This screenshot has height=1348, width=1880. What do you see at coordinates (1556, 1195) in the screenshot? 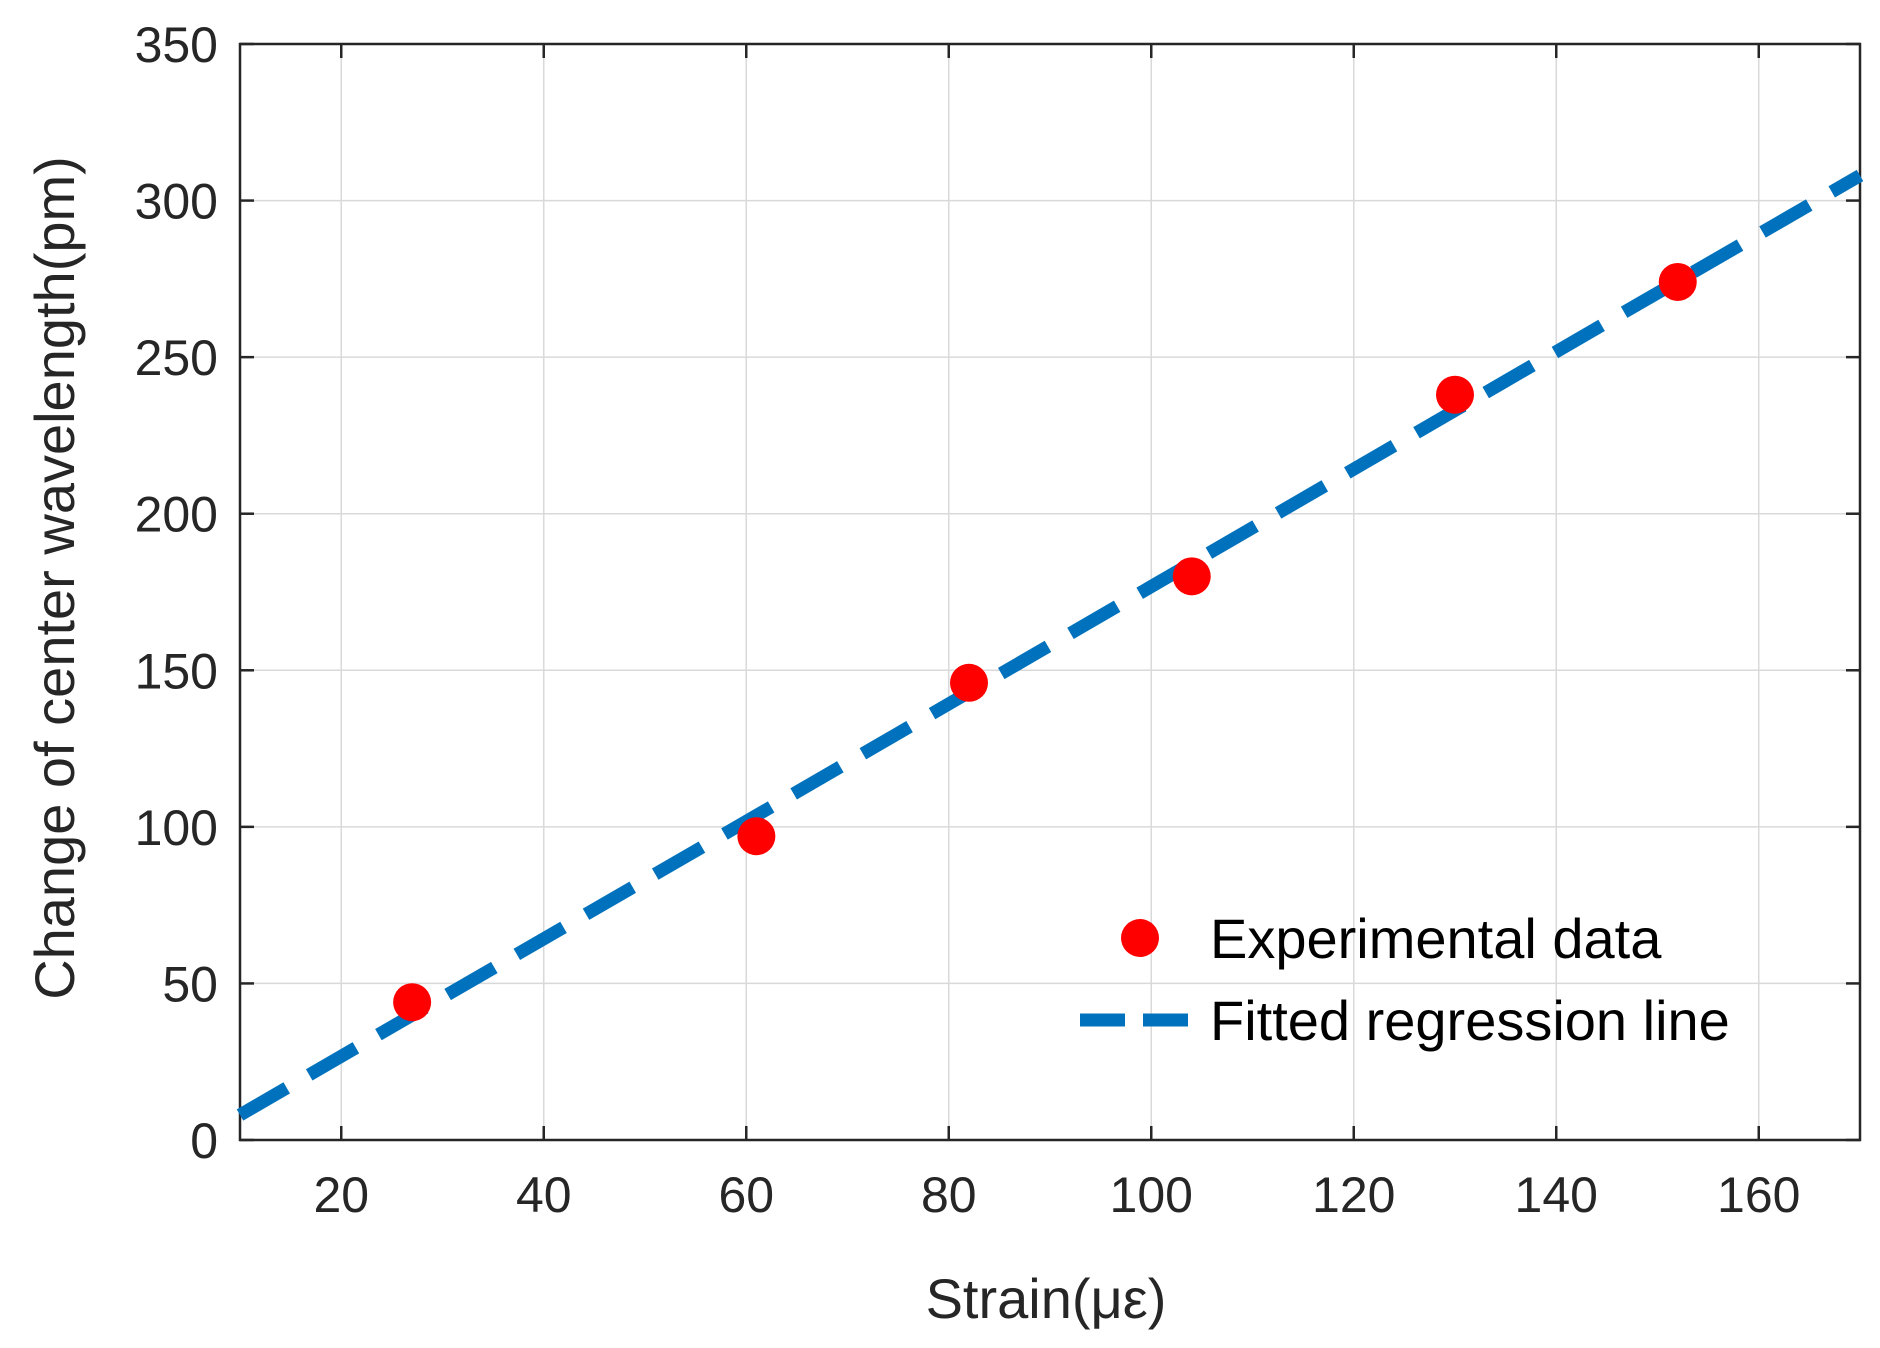
I see `x-tick-label: 140` at bounding box center [1556, 1195].